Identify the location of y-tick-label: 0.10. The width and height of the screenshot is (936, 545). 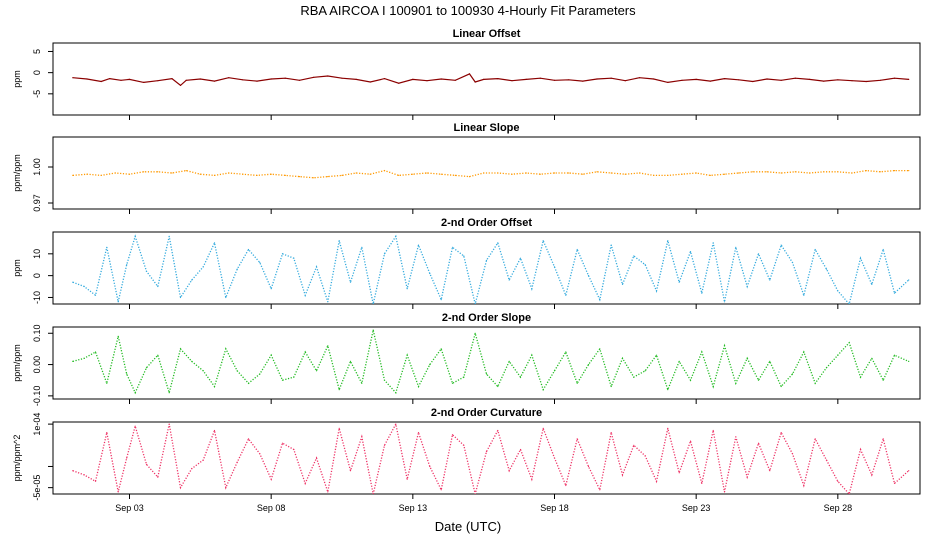
(37, 333).